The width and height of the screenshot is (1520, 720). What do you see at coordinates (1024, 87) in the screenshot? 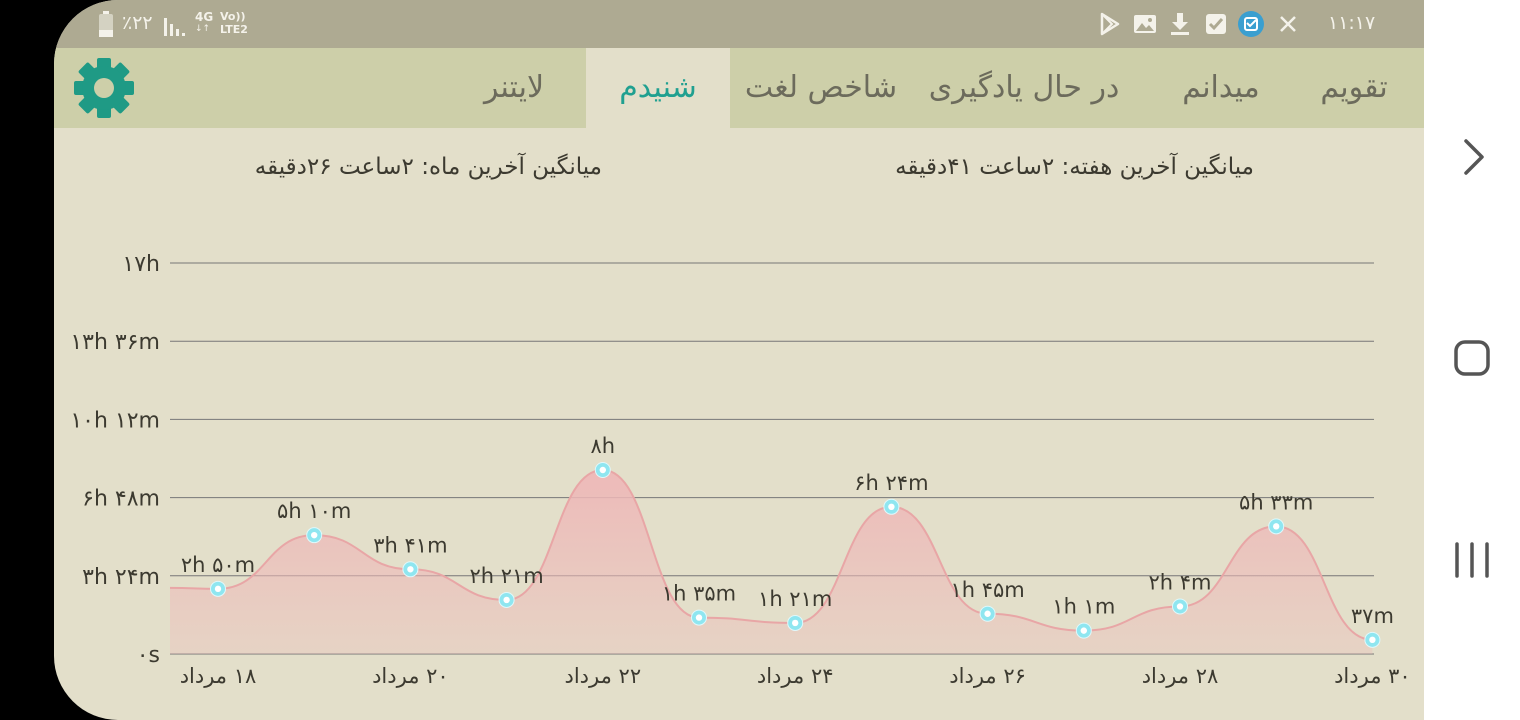
I see `tab-learning: در حال یادگیری` at bounding box center [1024, 87].